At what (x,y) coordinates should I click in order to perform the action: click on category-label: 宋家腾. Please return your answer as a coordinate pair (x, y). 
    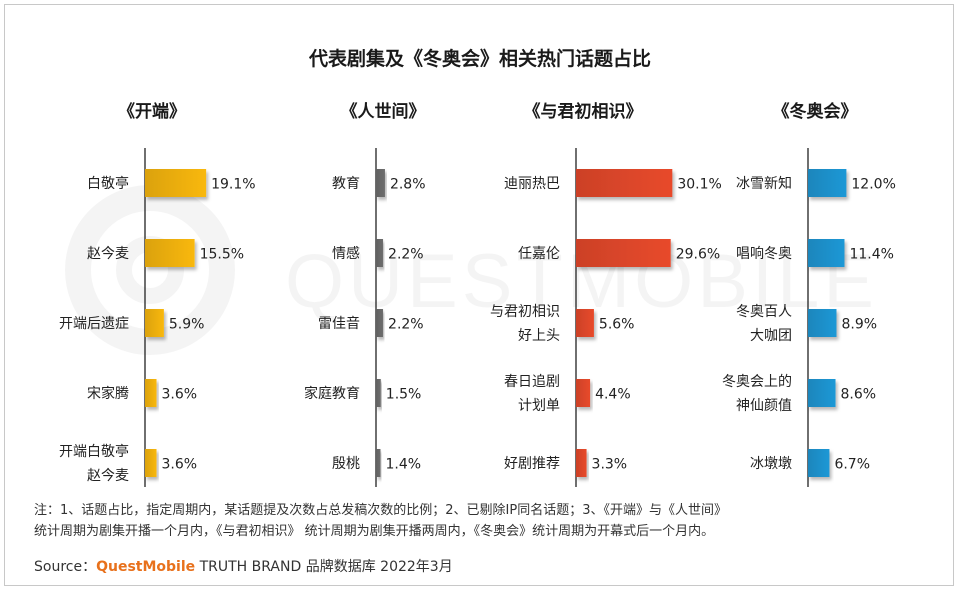
    Looking at the image, I should click on (108, 393).